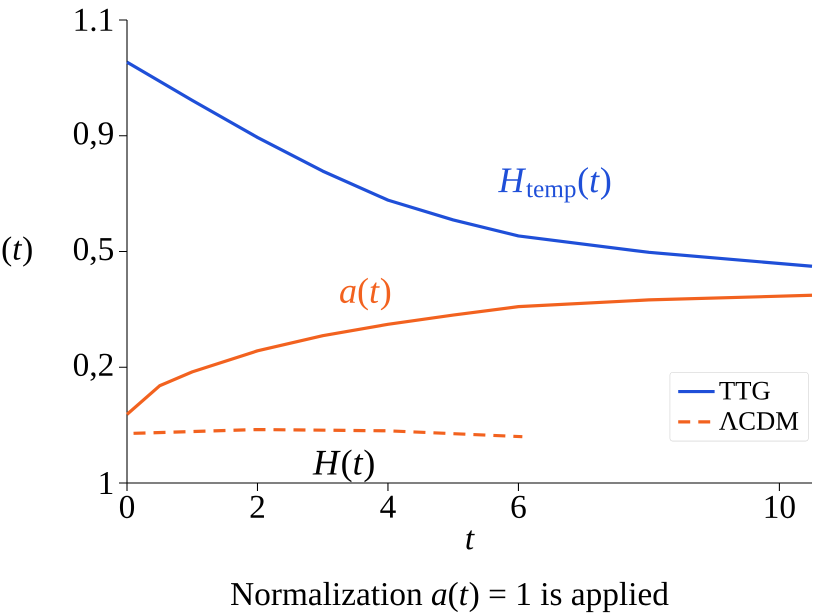 This screenshot has width=816, height=614. I want to click on legend-label: TTG, so click(744, 391).